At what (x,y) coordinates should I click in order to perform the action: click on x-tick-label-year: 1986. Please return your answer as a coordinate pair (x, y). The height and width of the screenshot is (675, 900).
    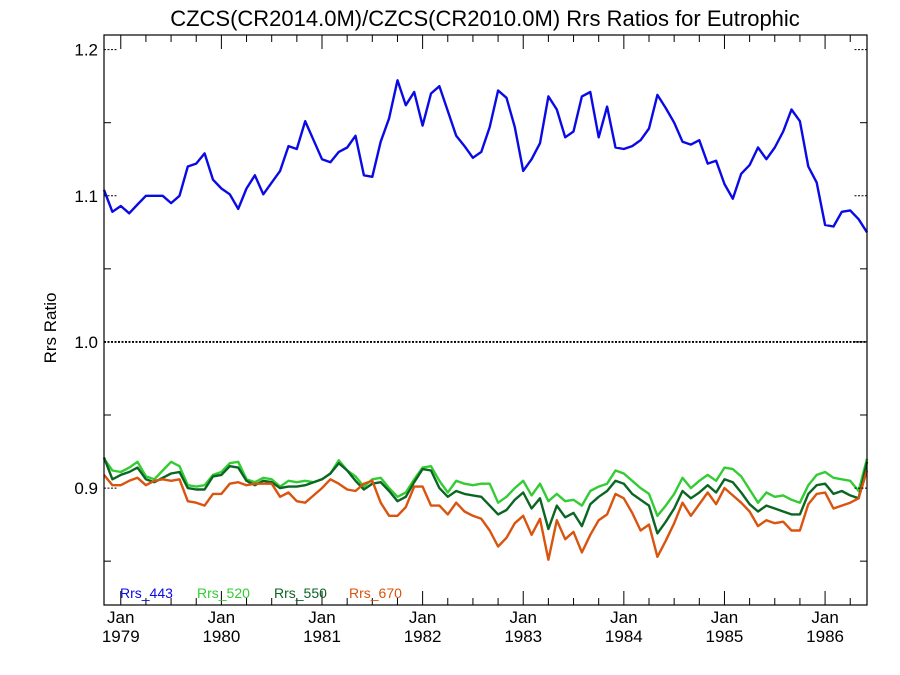
    Looking at the image, I should click on (825, 636).